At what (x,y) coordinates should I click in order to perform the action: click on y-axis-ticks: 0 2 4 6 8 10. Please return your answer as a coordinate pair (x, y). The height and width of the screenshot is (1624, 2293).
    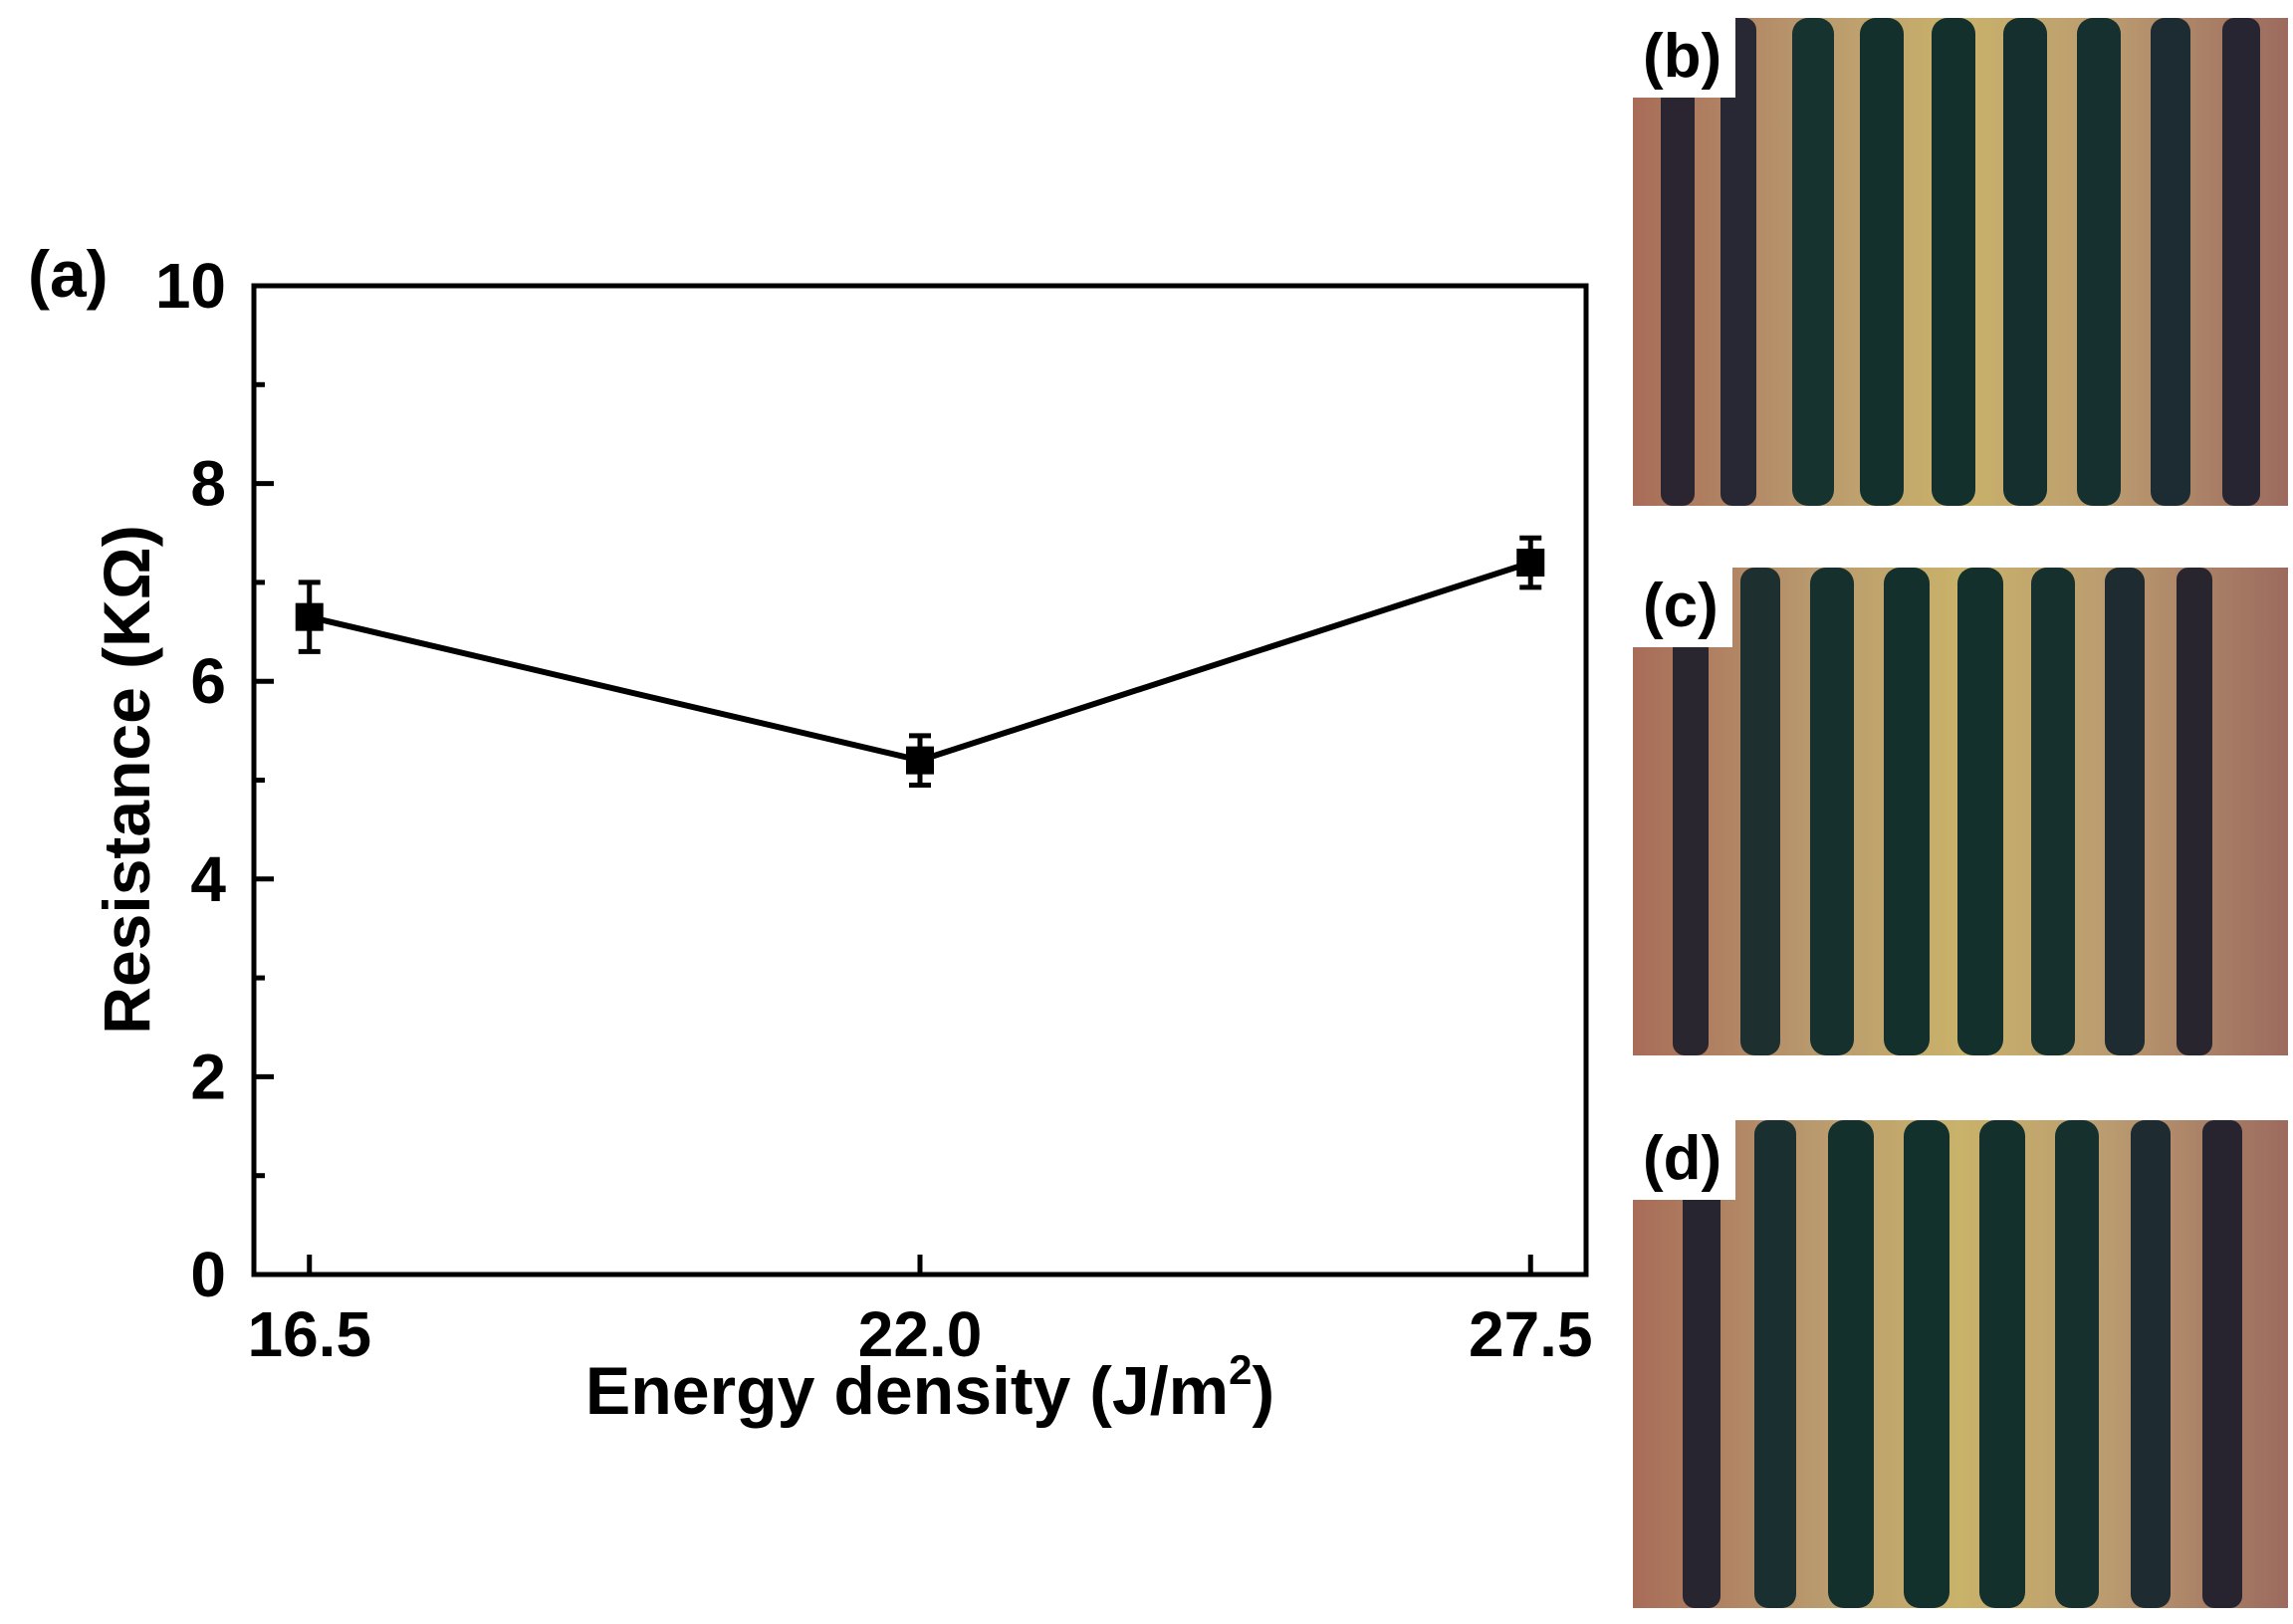
    Looking at the image, I should click on (214, 780).